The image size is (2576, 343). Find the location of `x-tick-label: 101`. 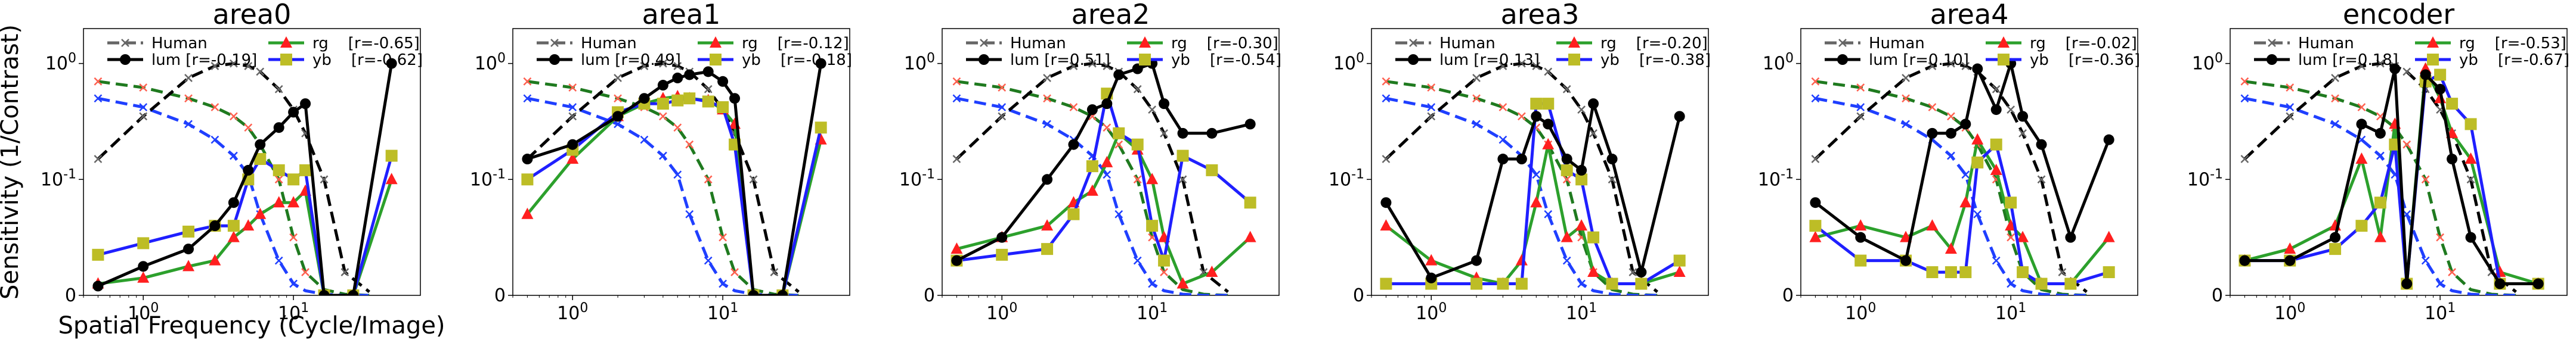

x-tick-label: 101 is located at coordinates (2441, 313).